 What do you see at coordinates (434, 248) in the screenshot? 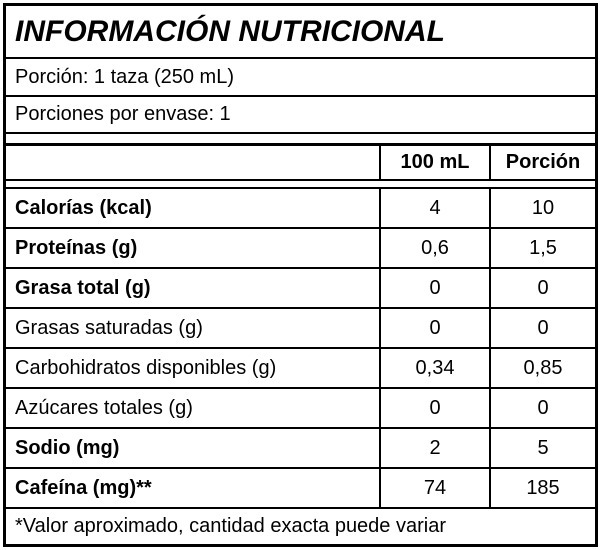
I see `value-per-100ml: 0,6` at bounding box center [434, 248].